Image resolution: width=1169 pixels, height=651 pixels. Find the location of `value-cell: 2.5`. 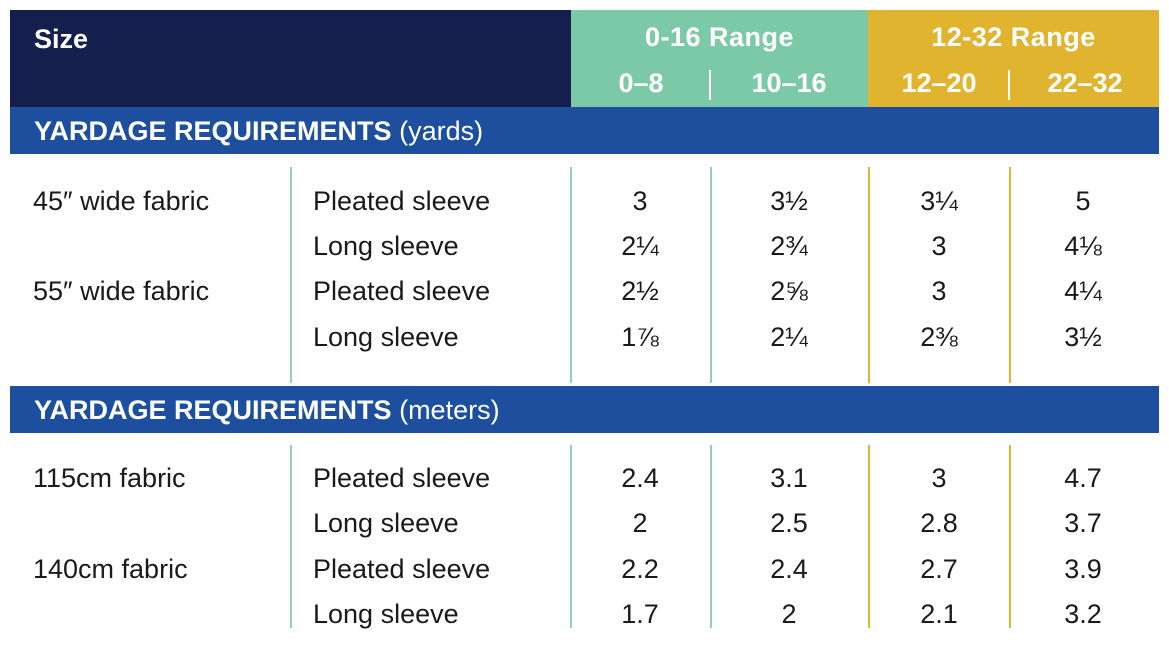

value-cell: 2.5 is located at coordinates (789, 523).